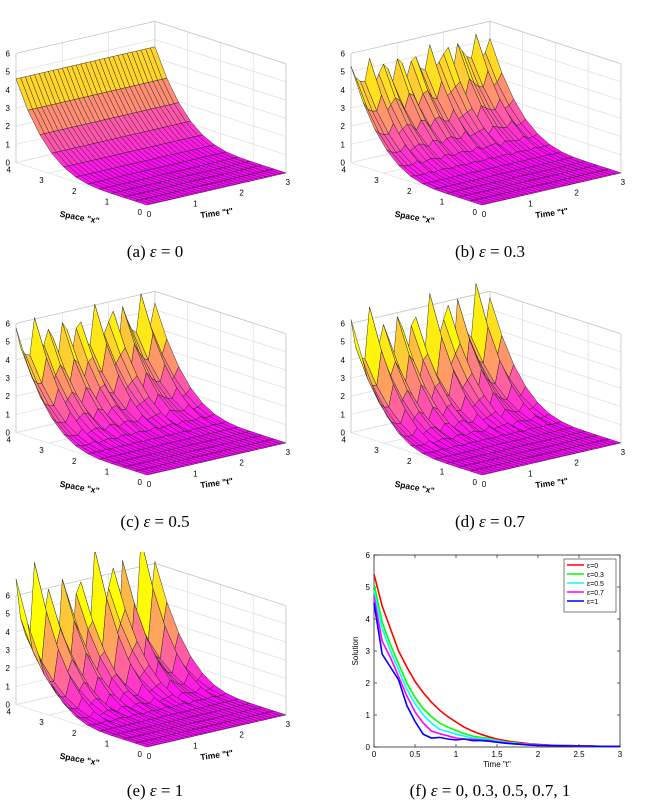 The image size is (649, 811). What do you see at coordinates (497, 754) in the screenshot?
I see `x-tick-label: 1.5` at bounding box center [497, 754].